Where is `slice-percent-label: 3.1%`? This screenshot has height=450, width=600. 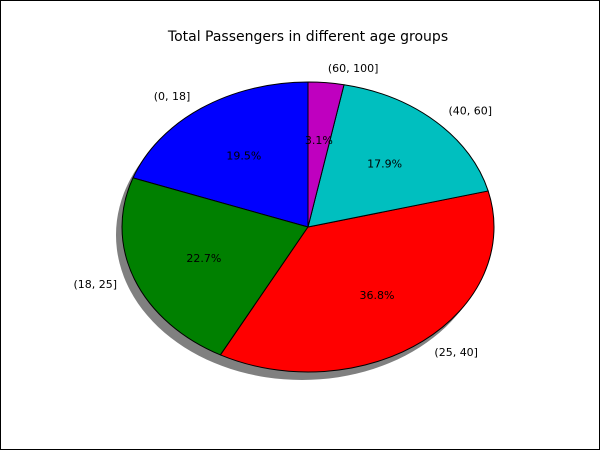 slice-percent-label: 3.1% is located at coordinates (319, 140).